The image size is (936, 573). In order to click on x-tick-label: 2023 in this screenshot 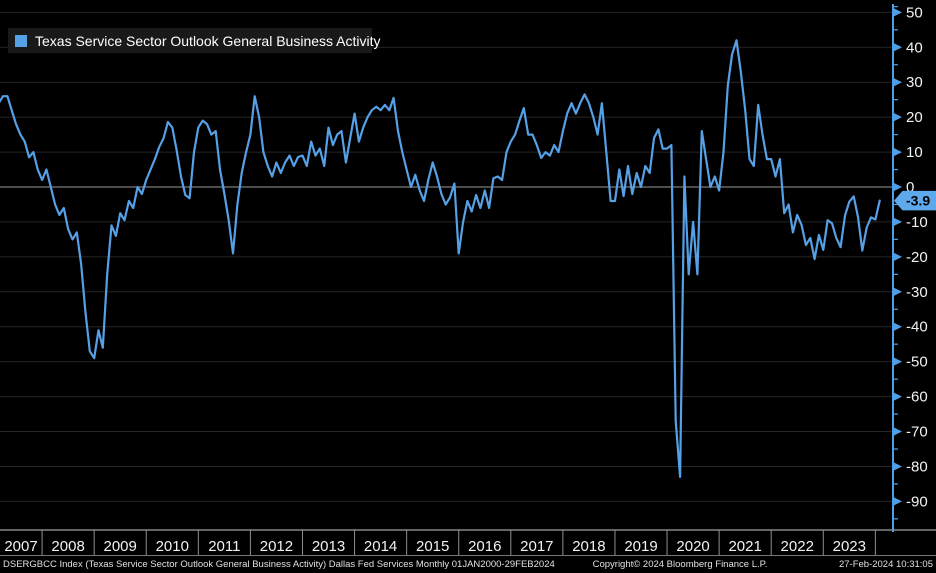, I will do `click(849, 546)`.